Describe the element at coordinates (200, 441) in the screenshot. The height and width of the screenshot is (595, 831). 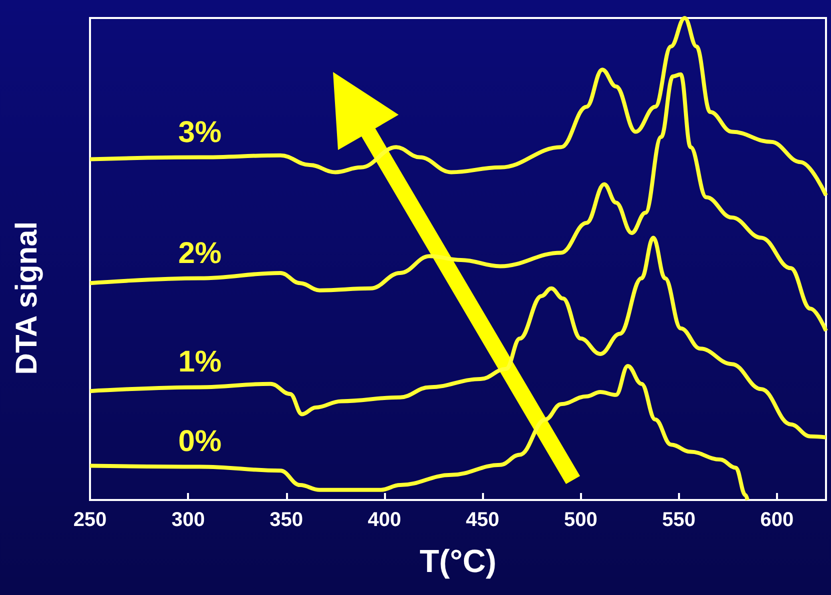
I see `series-label: 0%` at that location.